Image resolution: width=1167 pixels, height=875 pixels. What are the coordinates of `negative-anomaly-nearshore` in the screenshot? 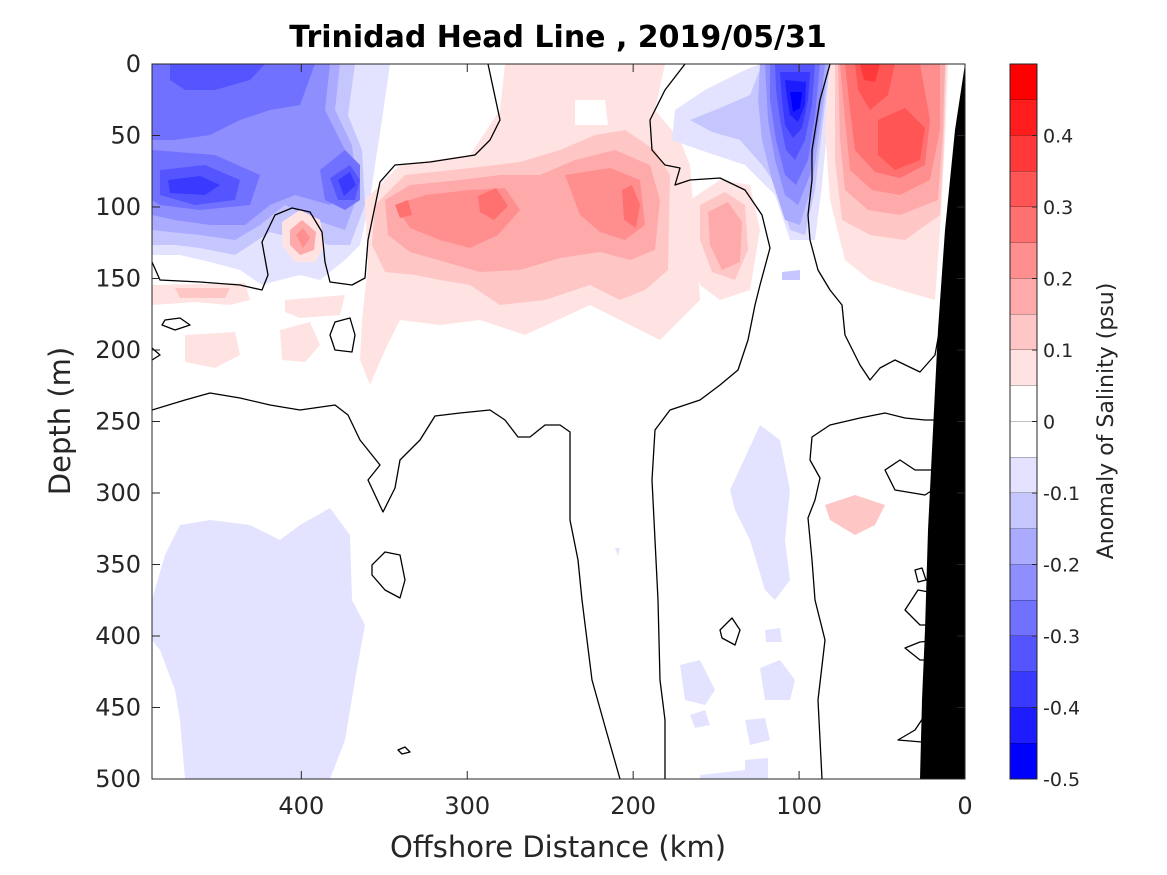 It's located at (753, 172).